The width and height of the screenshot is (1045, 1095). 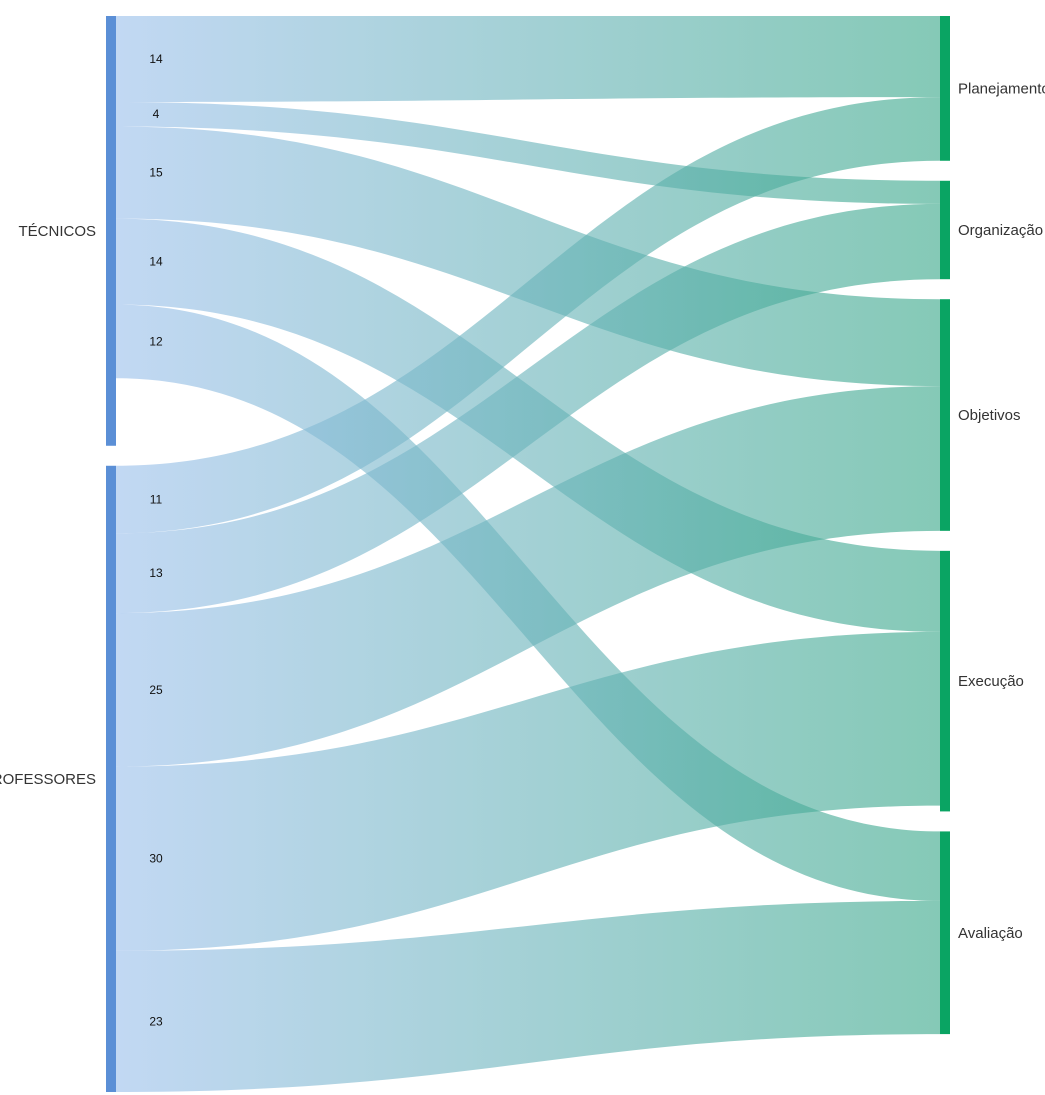 I want to click on flow-value-tecnicos-to-execucao: 14, so click(x=156, y=262).